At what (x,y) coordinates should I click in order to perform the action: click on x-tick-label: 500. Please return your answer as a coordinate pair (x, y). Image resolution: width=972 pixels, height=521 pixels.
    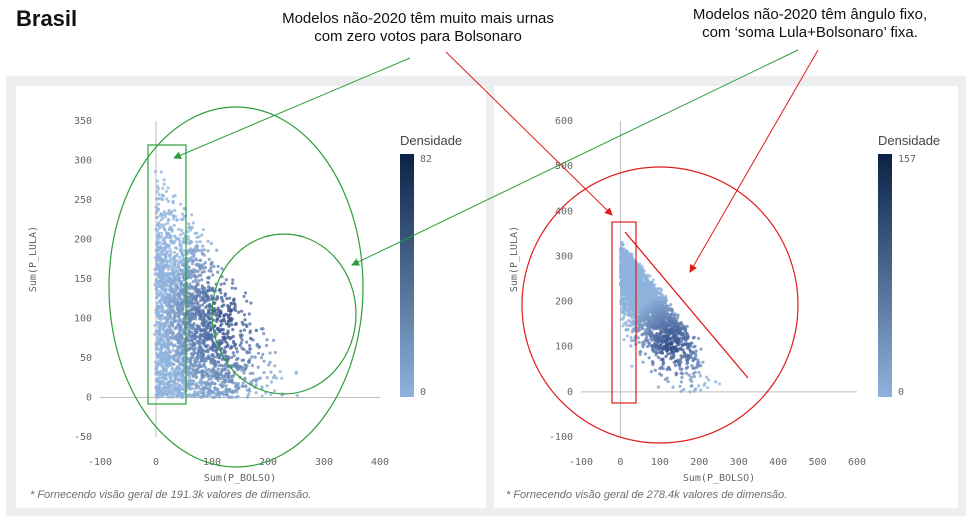
    Looking at the image, I should click on (818, 462).